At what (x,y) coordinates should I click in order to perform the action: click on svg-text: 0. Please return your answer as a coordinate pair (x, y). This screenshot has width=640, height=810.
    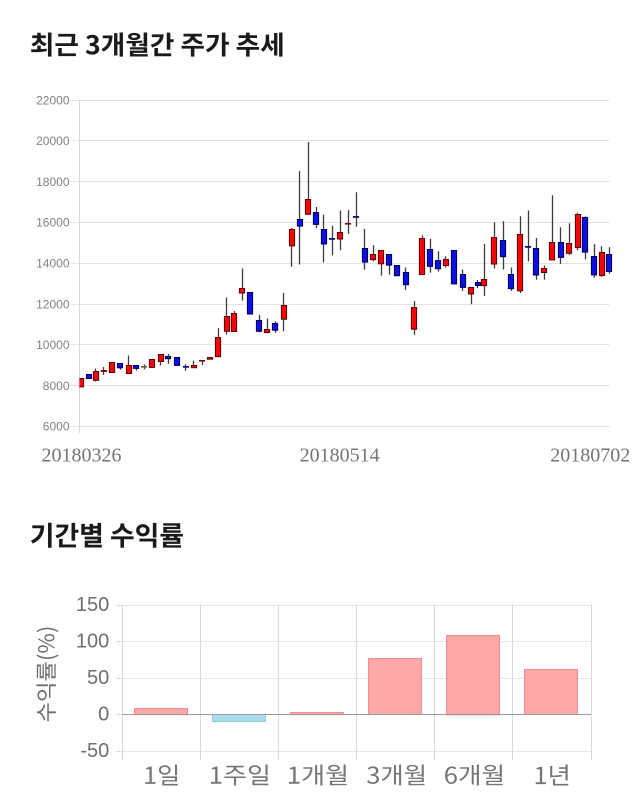
    Looking at the image, I should click on (103, 715).